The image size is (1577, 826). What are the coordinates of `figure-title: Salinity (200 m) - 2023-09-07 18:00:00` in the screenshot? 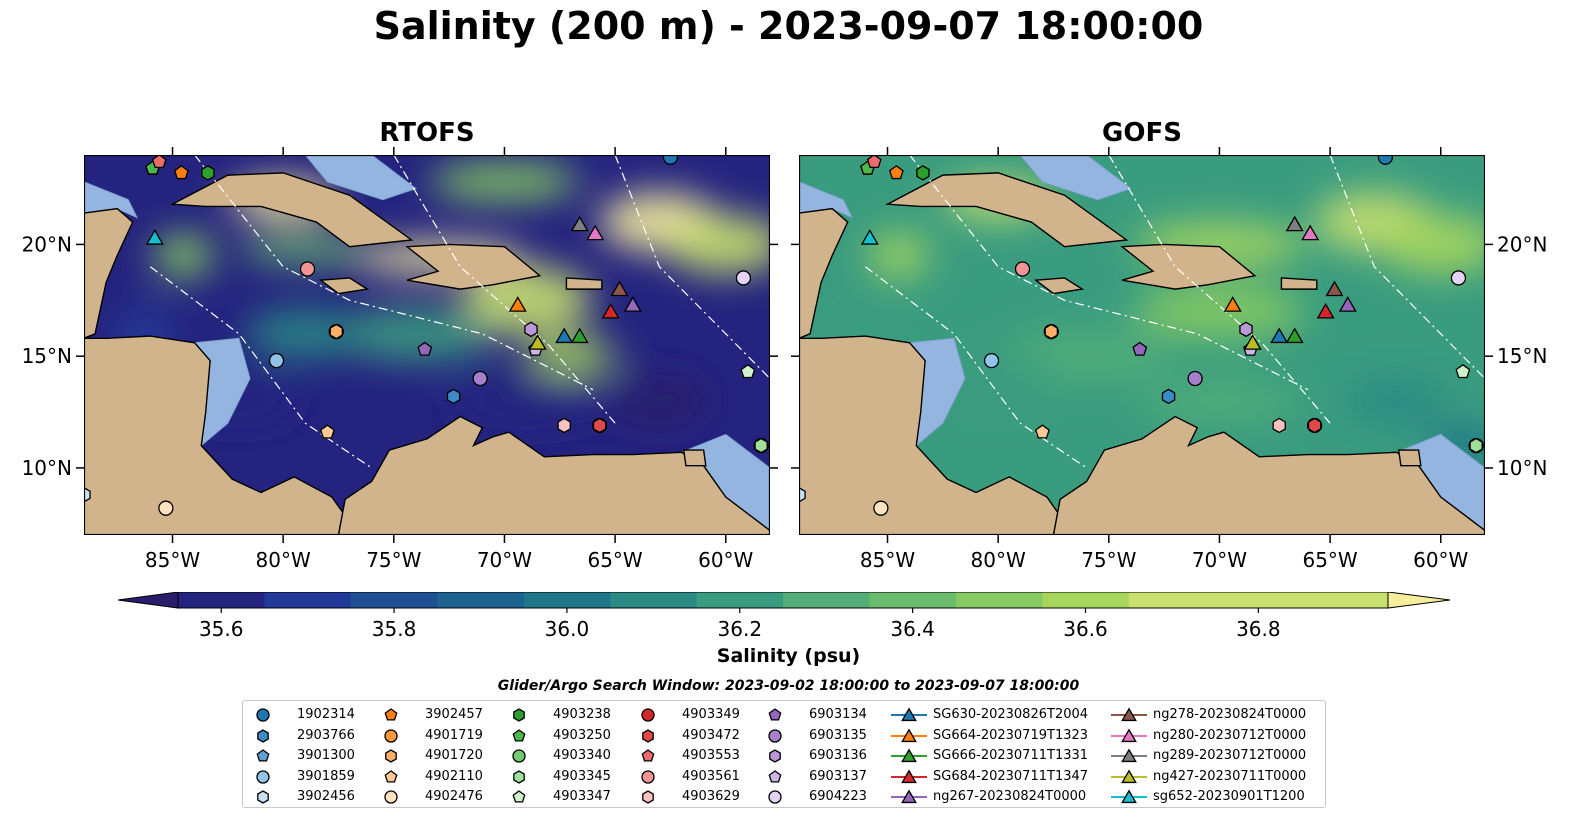 It's located at (788, 26).